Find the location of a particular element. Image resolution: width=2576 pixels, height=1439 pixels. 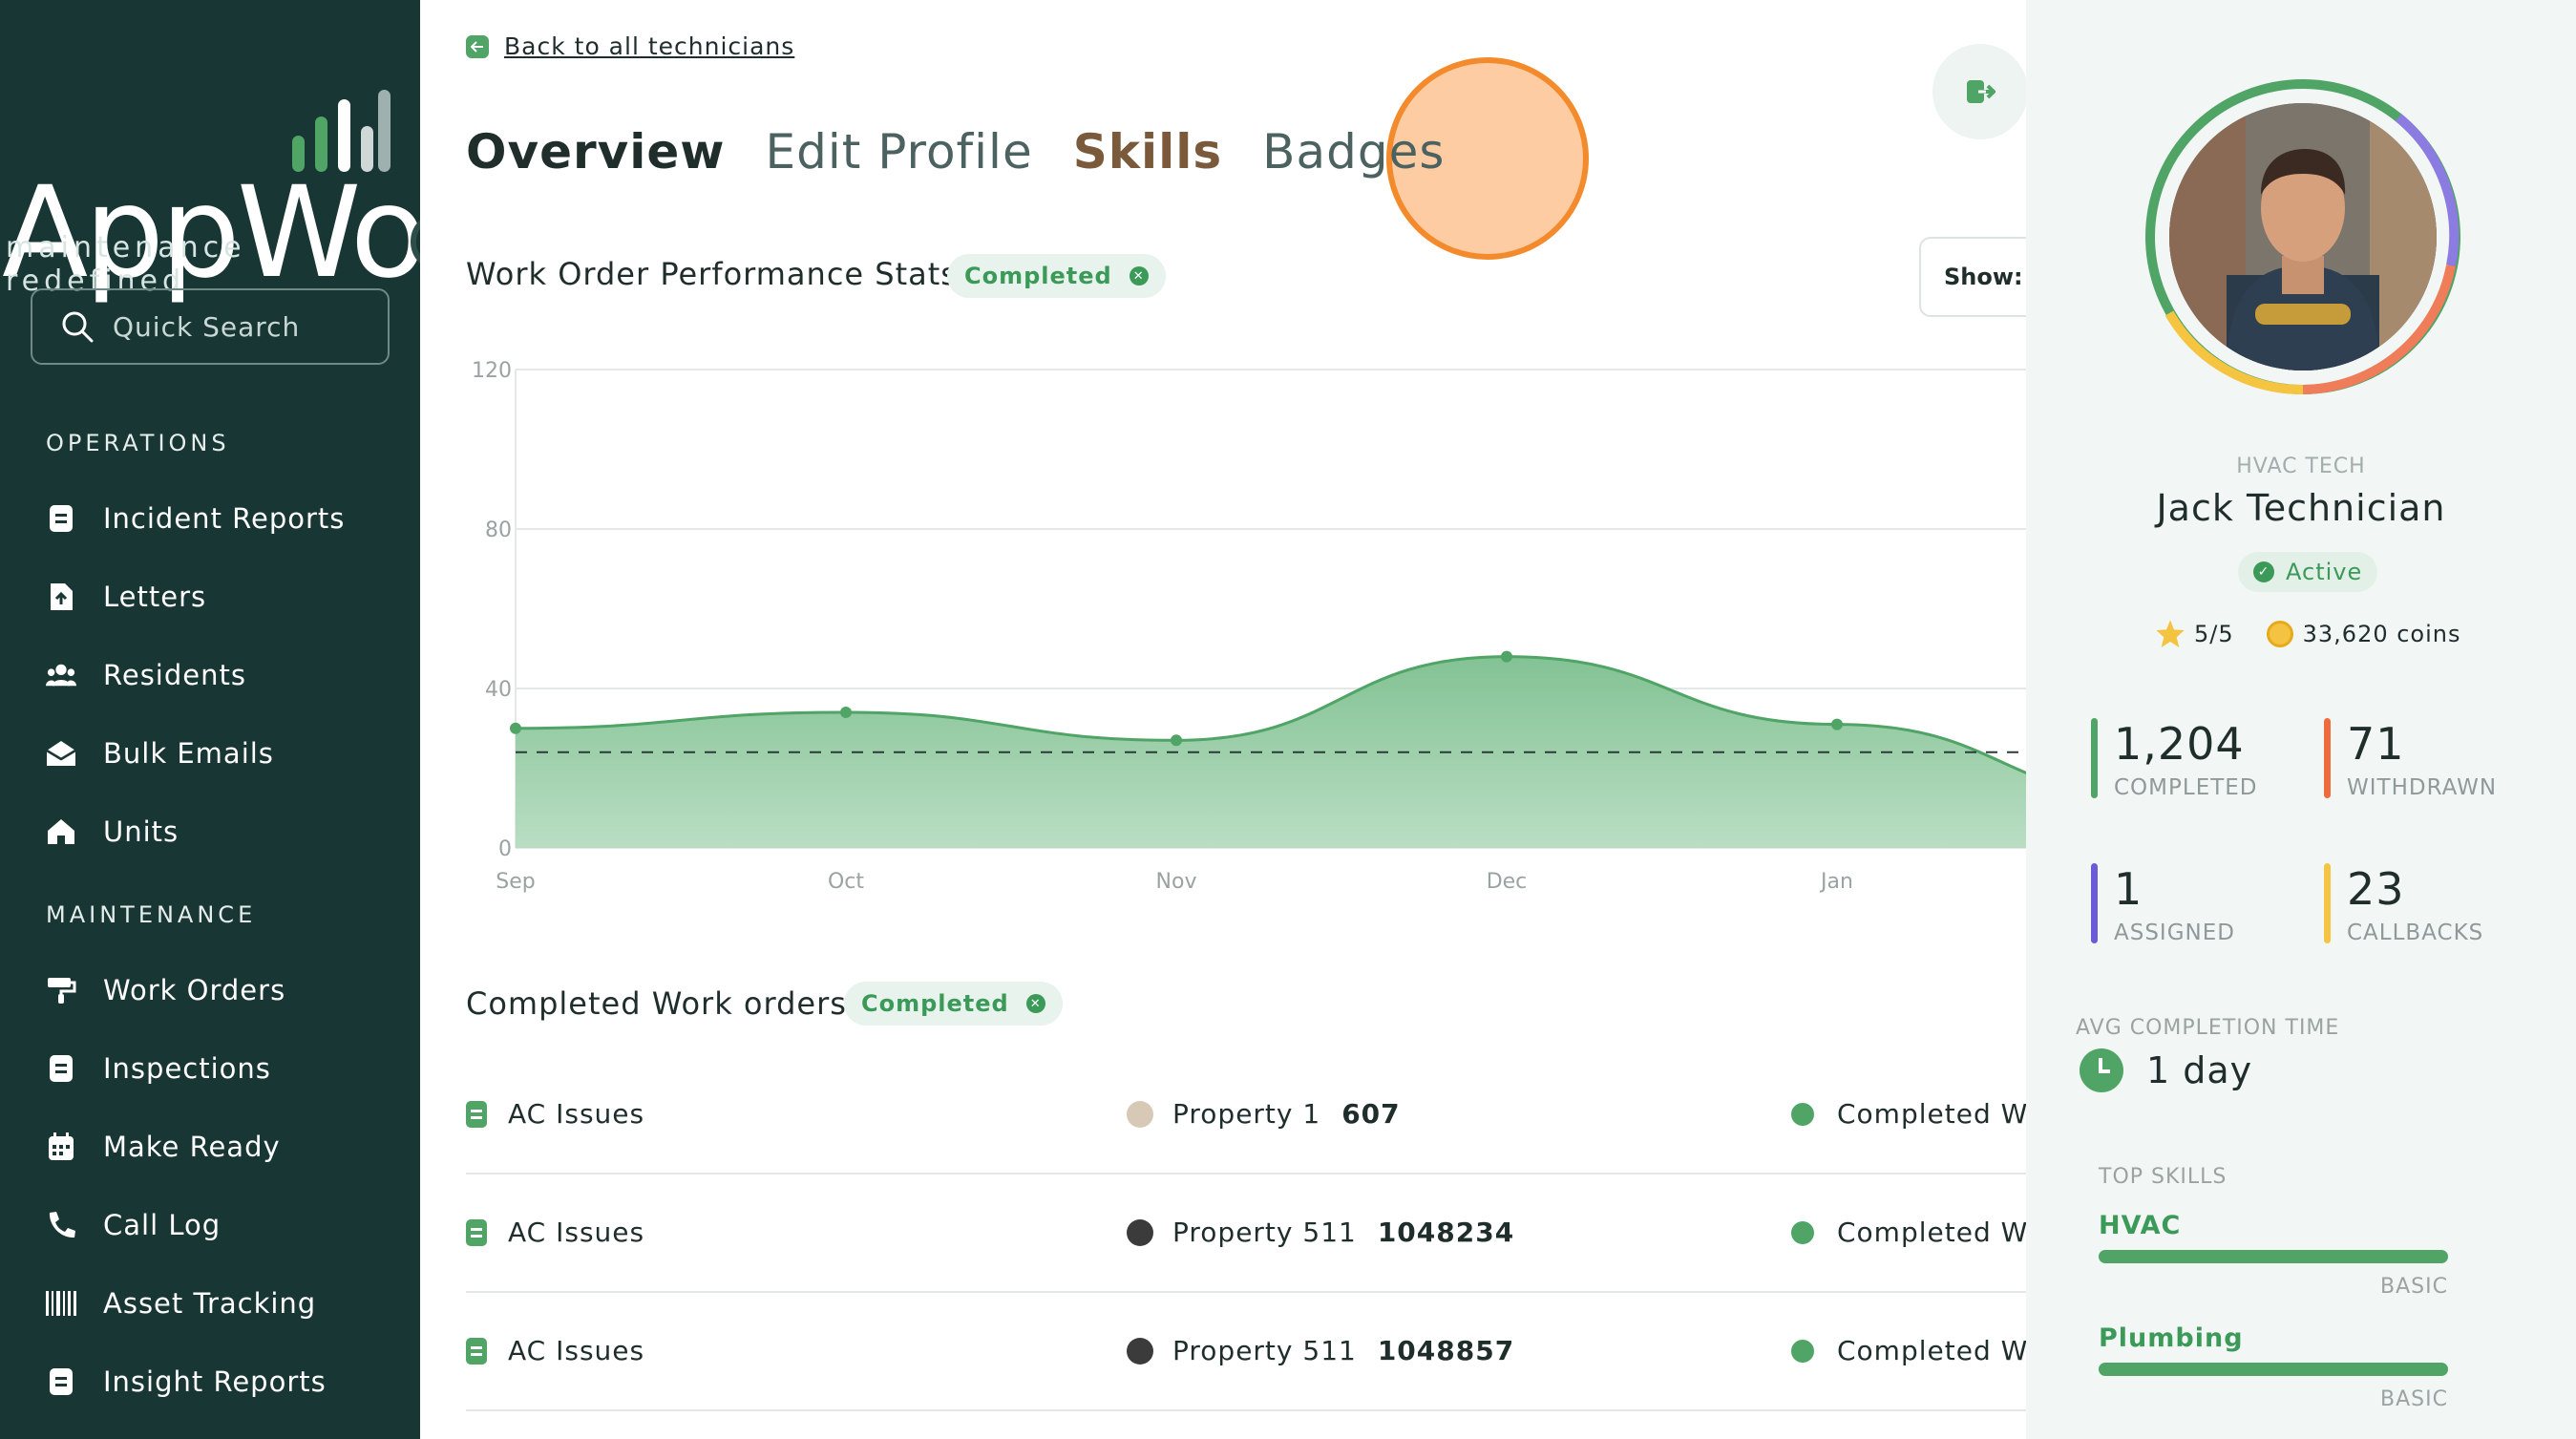

status-label: Active is located at coordinates (2324, 572).